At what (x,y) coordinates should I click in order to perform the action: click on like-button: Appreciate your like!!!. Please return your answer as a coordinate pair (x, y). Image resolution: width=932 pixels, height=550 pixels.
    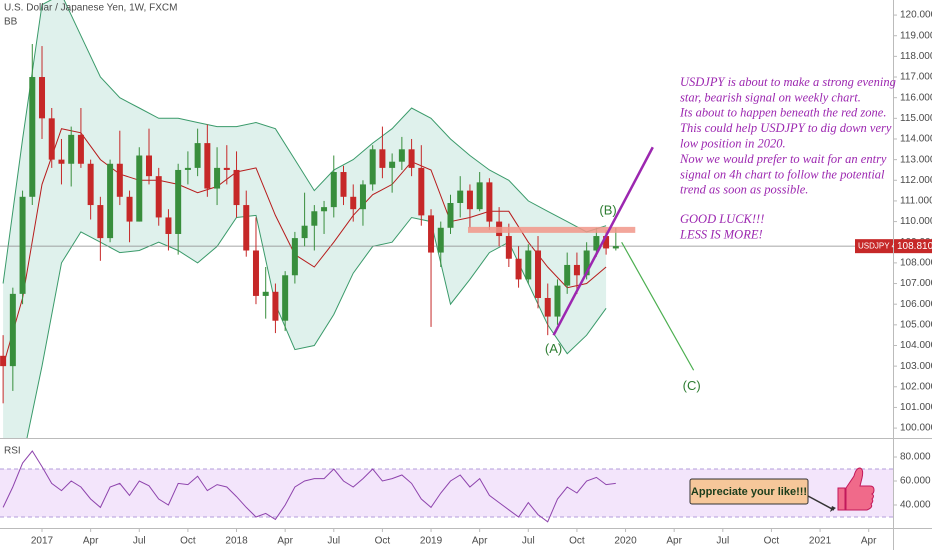
    Looking at the image, I should click on (749, 491).